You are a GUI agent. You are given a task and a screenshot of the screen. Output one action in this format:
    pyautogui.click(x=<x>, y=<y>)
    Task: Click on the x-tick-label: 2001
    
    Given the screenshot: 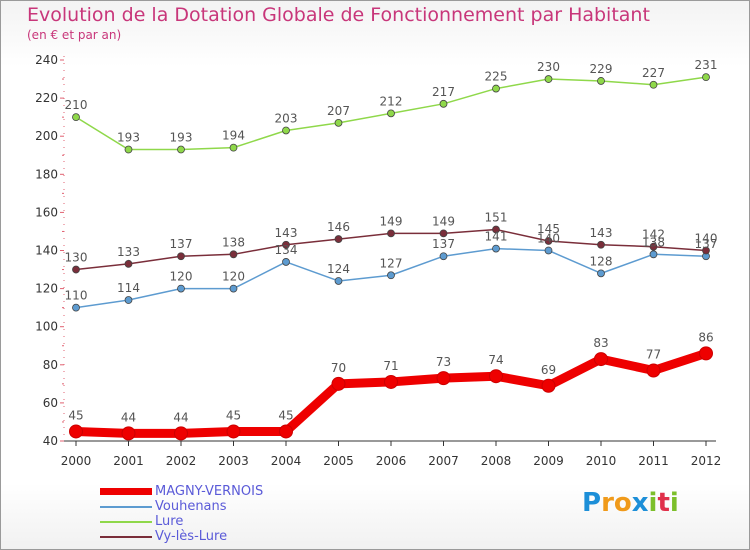 What is the action you would take?
    pyautogui.click(x=128, y=461)
    